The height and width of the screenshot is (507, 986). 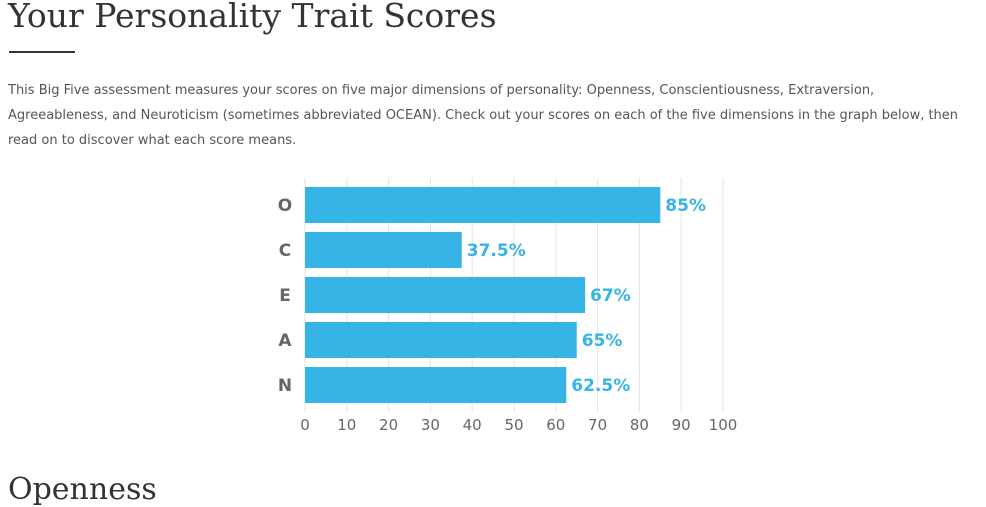 What do you see at coordinates (383, 250) in the screenshot?
I see `bar-c` at bounding box center [383, 250].